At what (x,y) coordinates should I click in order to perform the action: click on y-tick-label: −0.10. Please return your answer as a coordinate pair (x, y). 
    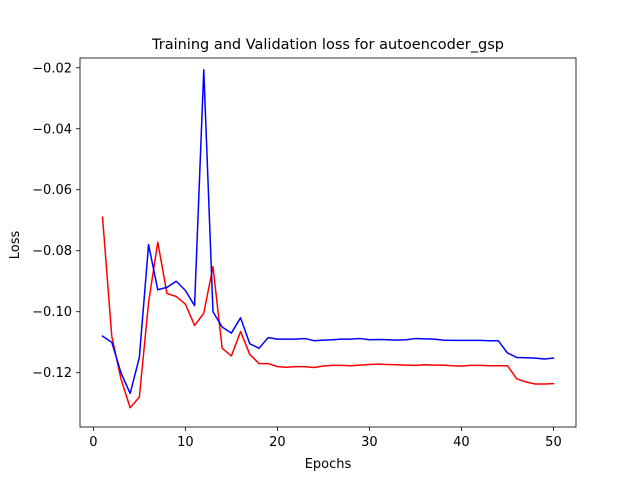
    Looking at the image, I should click on (52, 312).